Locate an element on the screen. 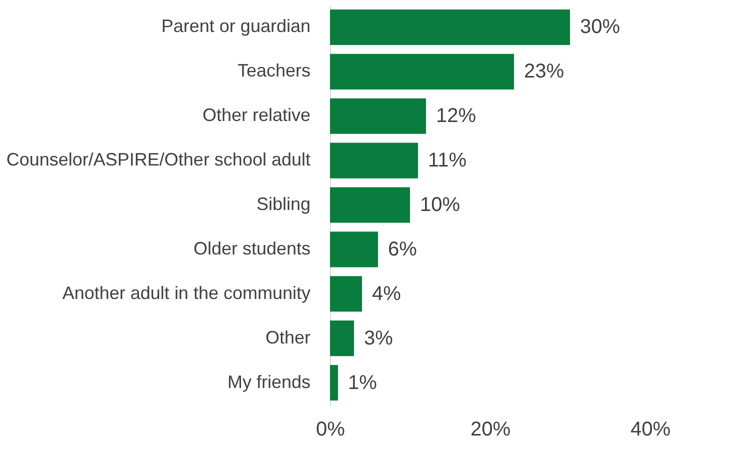  y-tick-label: Sibling is located at coordinates (283, 204).